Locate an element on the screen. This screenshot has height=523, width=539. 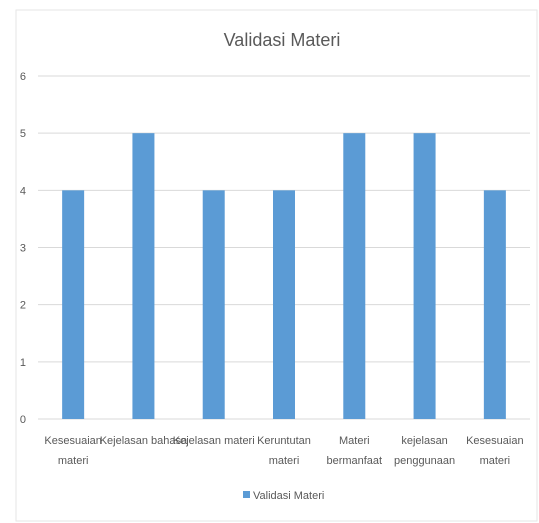
x-tick-label: kejelasan penggunaan is located at coordinates (424, 451).